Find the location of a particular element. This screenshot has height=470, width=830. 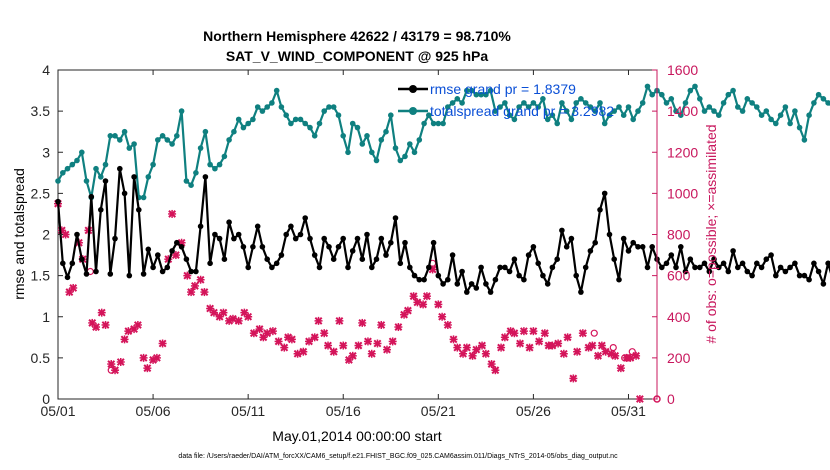

x-tick-label: 05/01 is located at coordinates (57, 411).